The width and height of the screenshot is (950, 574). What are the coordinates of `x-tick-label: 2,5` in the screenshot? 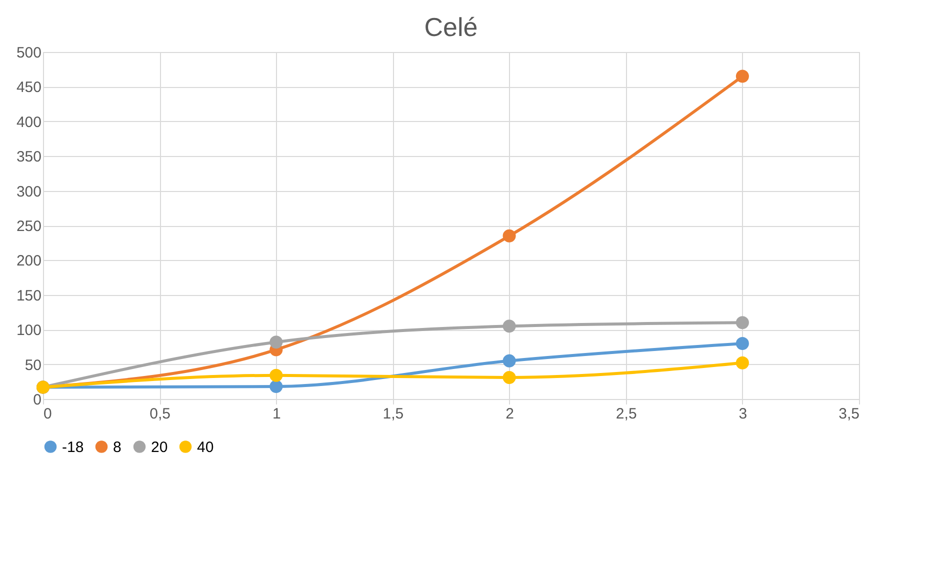 It's located at (626, 414).